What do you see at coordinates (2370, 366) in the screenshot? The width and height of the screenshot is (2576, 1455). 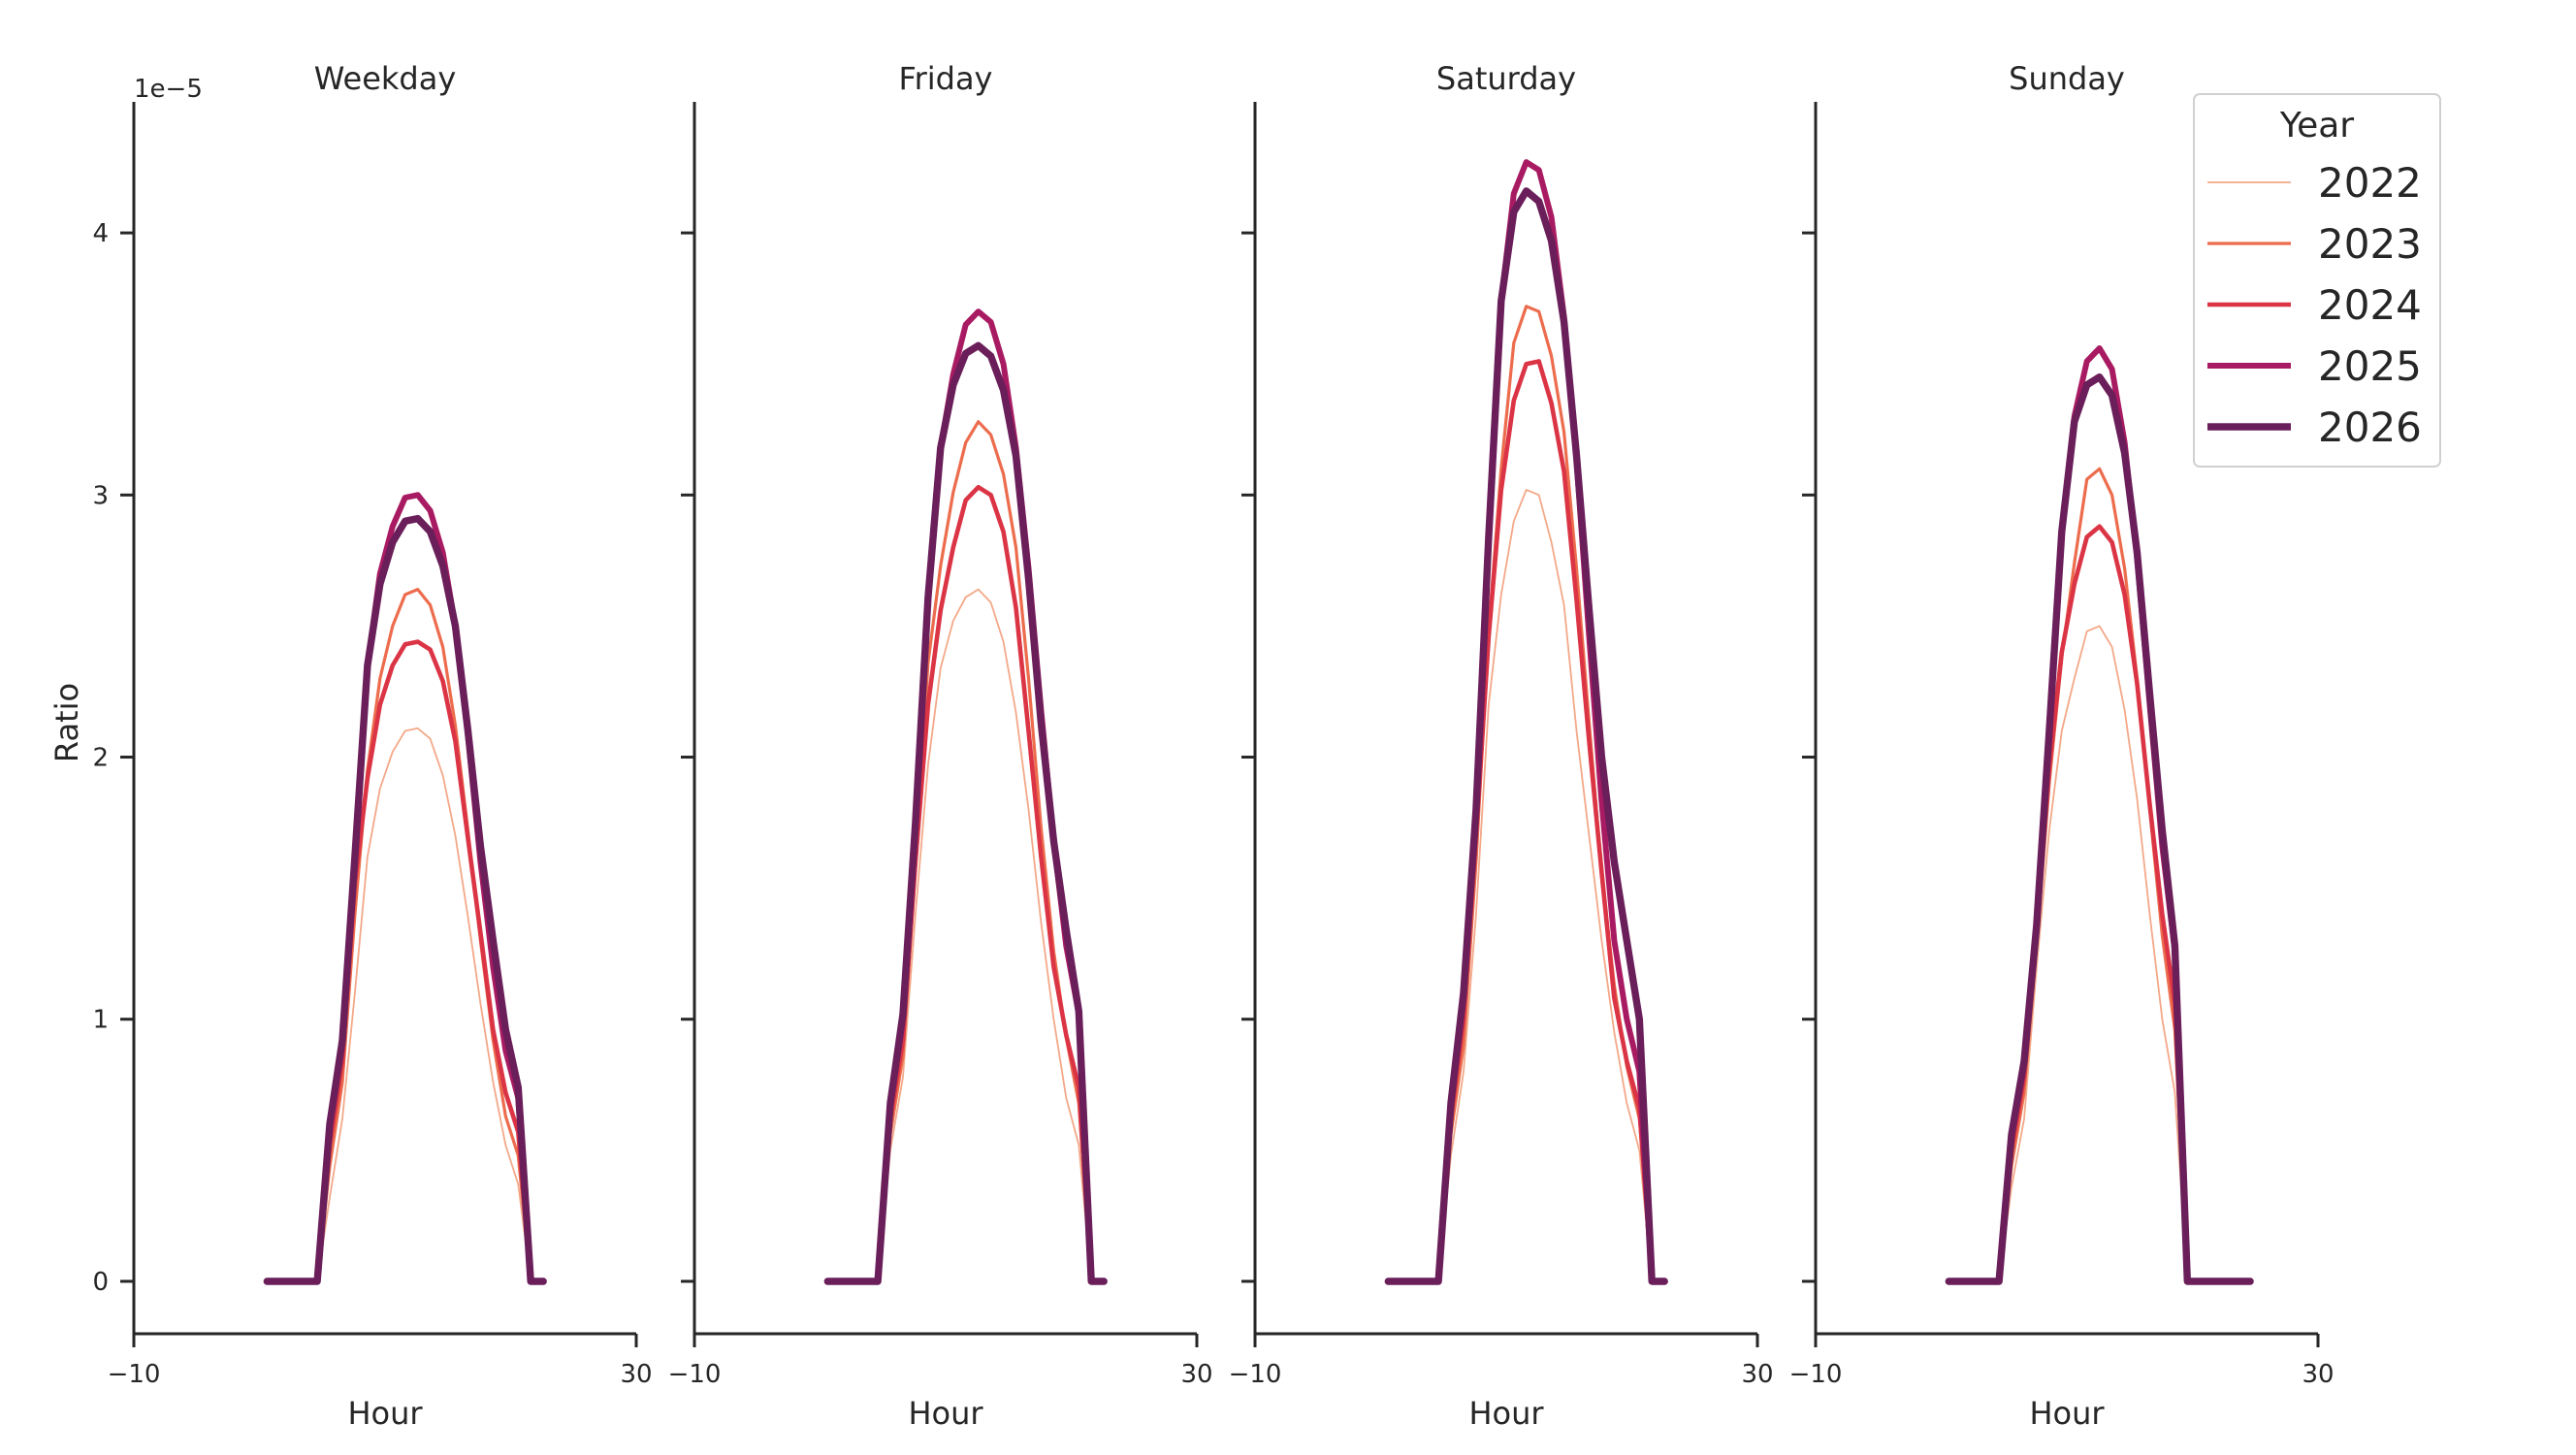 I see `legend-label-2025: 2025` at bounding box center [2370, 366].